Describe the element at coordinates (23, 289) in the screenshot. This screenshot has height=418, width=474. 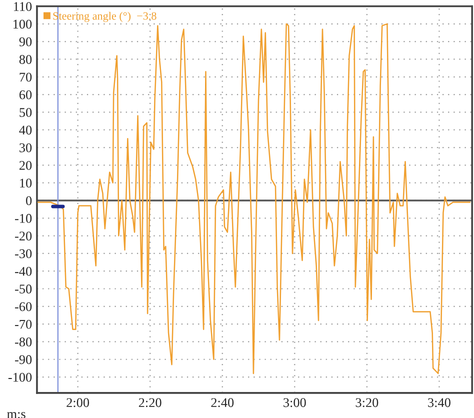
I see `y-tick-label: -50` at that location.